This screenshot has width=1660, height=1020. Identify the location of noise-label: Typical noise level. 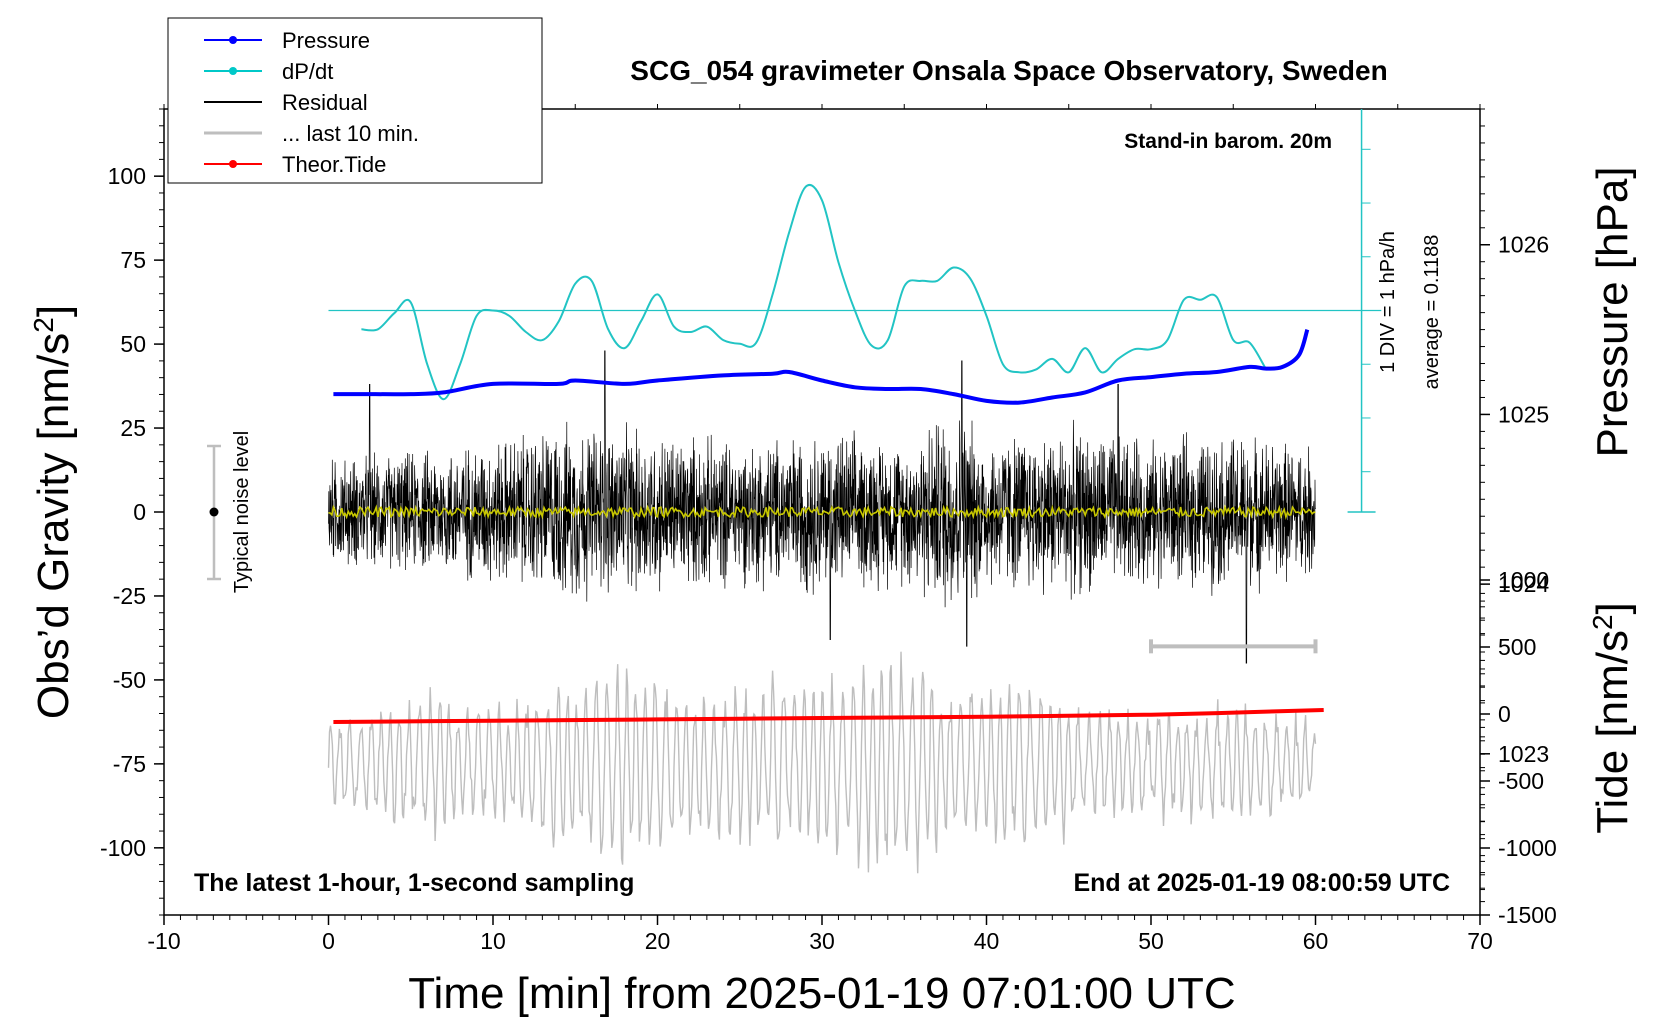
(242, 512).